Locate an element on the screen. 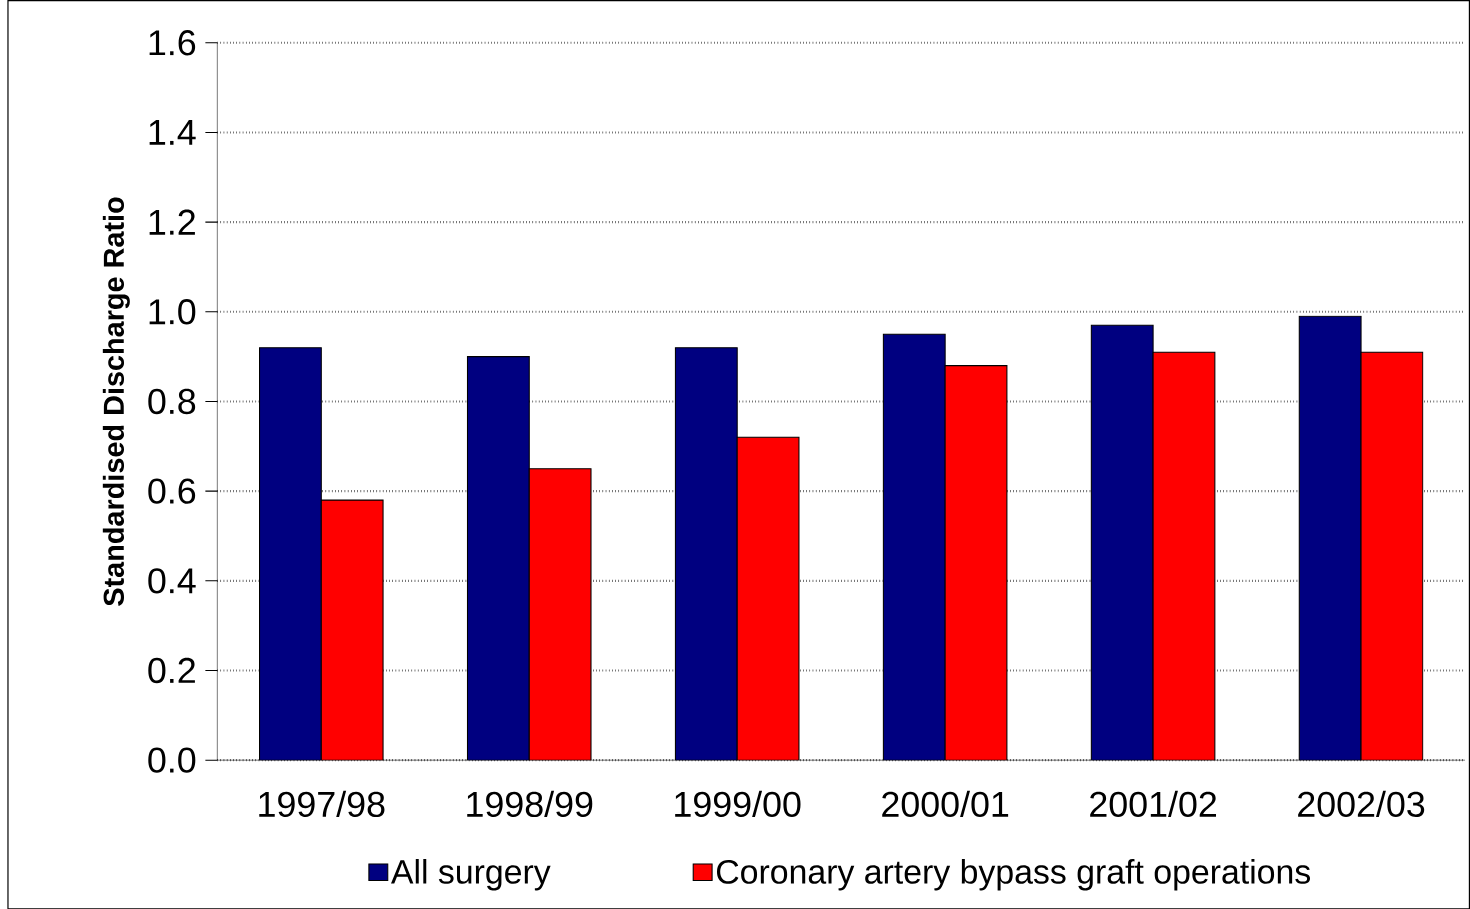 The image size is (1470, 909). y-tick-label: 1.4 is located at coordinates (172, 132).